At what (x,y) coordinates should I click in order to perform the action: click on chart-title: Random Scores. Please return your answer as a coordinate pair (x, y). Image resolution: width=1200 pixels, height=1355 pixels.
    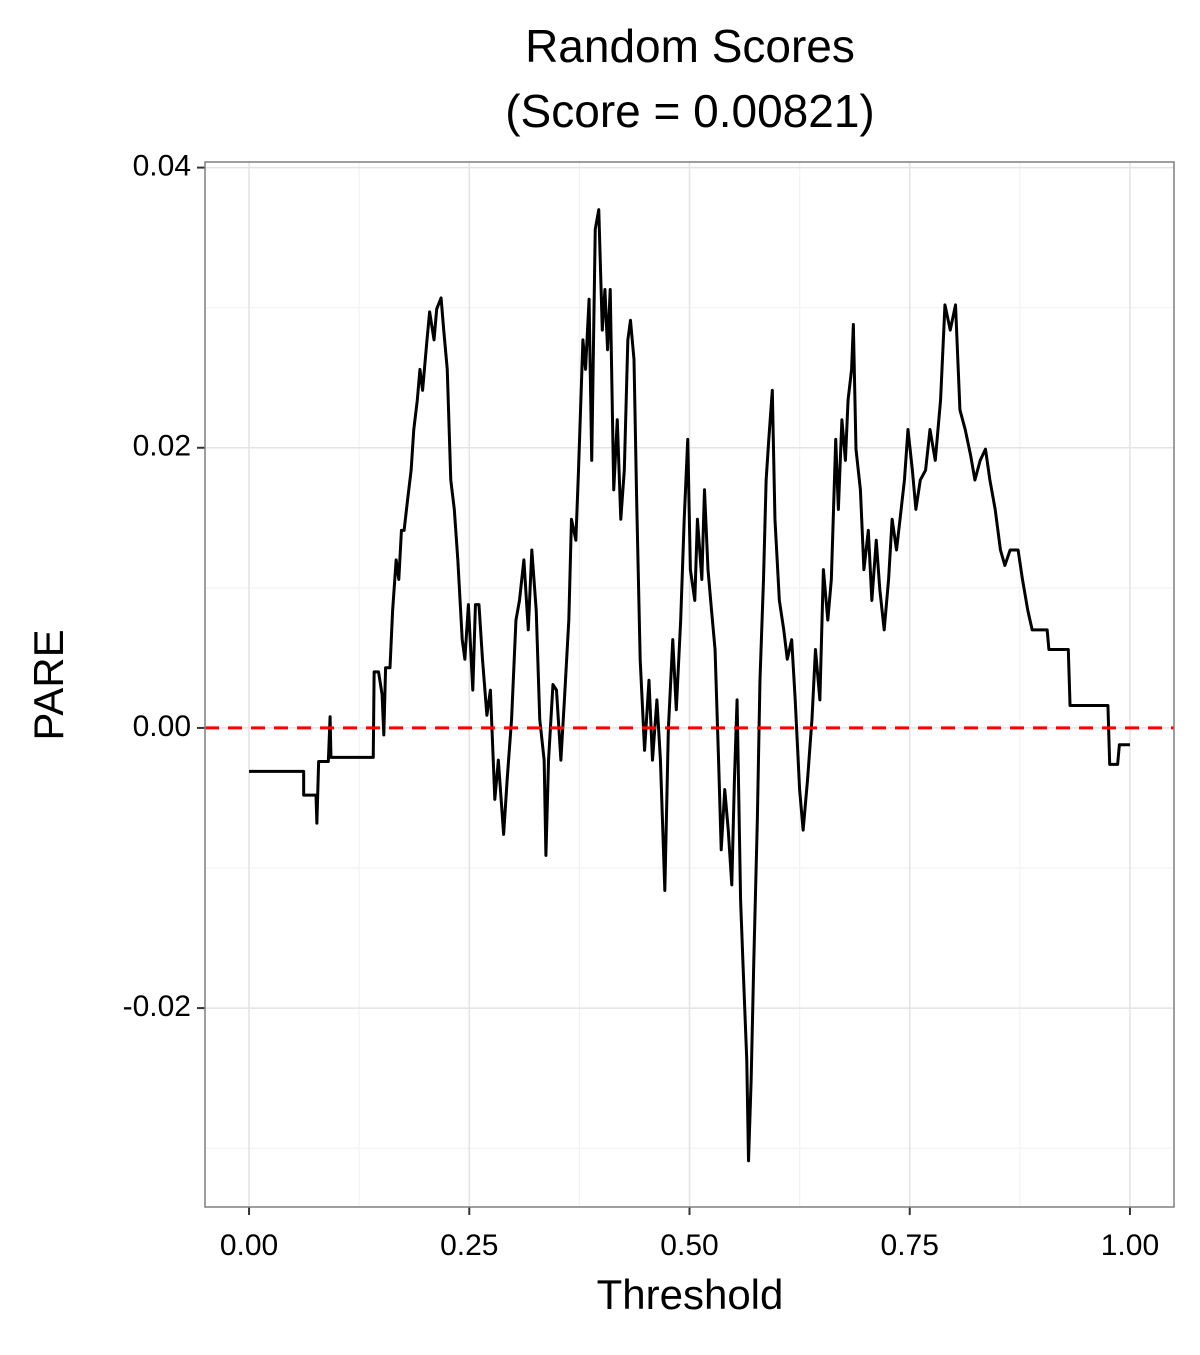
    Looking at the image, I should click on (690, 46).